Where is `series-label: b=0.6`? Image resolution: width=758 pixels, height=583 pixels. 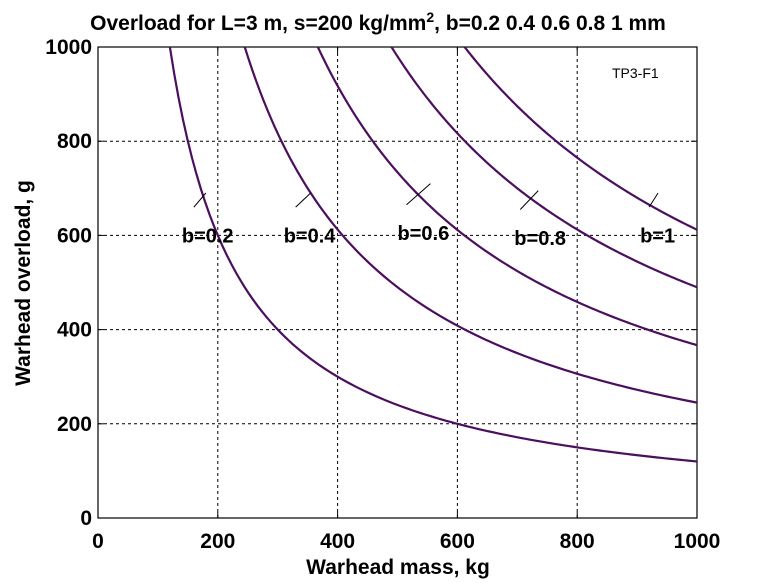
series-label: b=0.6 is located at coordinates (424, 234).